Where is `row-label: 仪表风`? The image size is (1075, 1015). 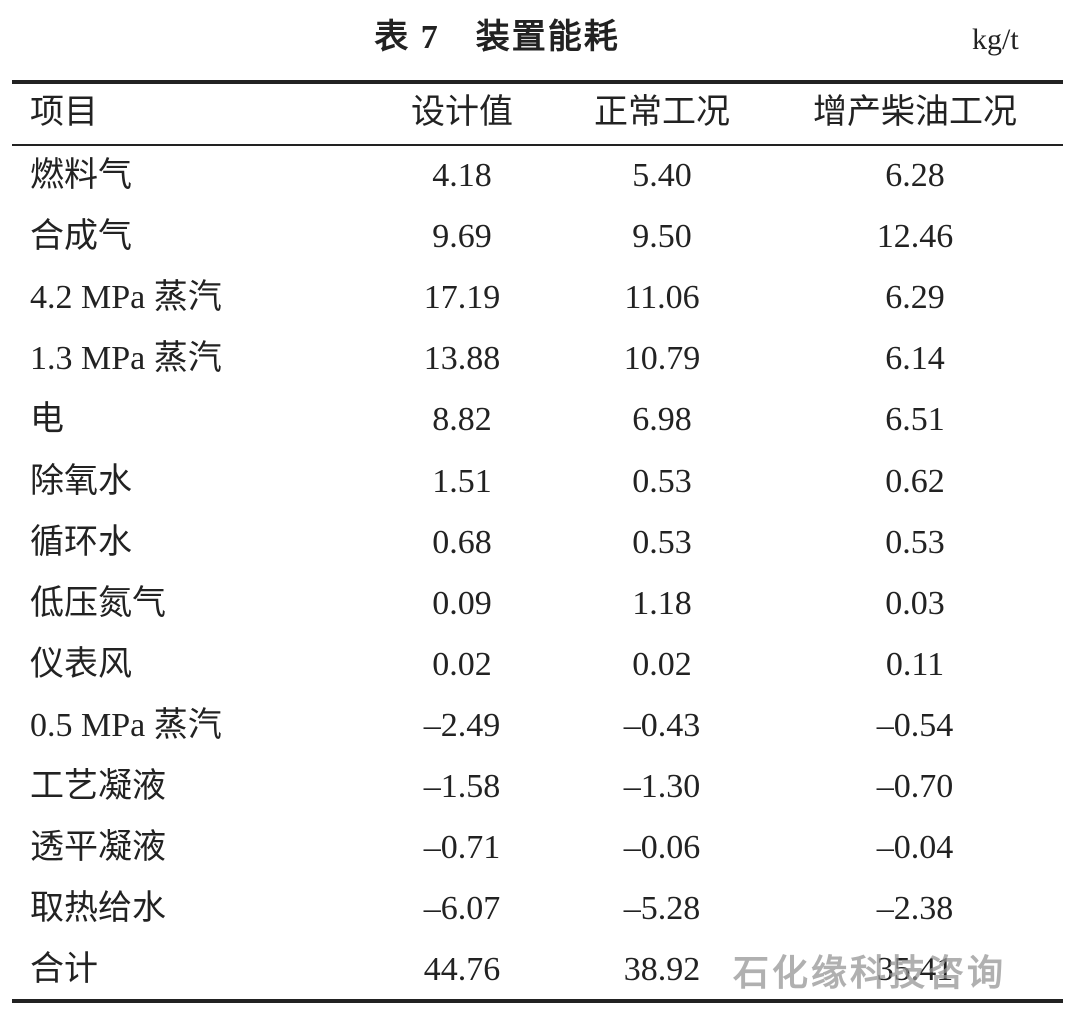
row-label: 仪表风 is located at coordinates (81, 664).